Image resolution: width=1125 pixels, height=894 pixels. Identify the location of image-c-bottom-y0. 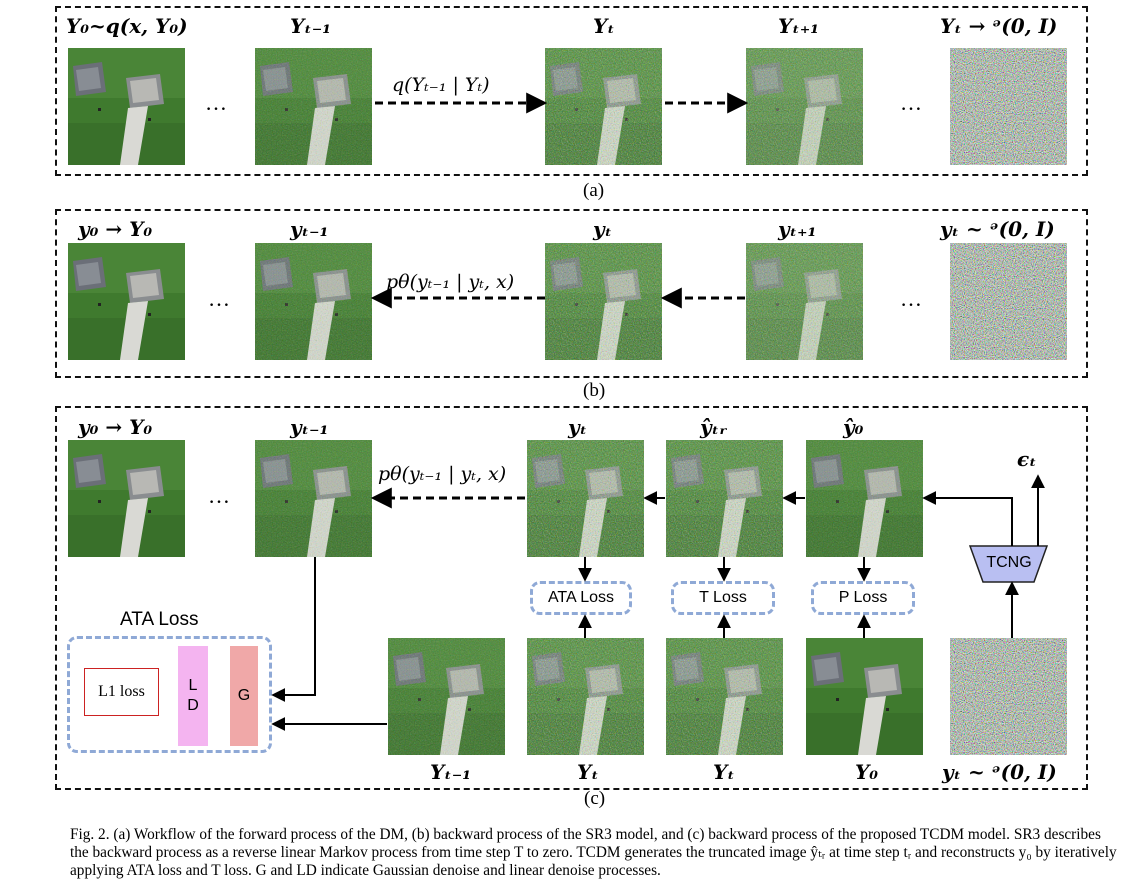
(864, 696).